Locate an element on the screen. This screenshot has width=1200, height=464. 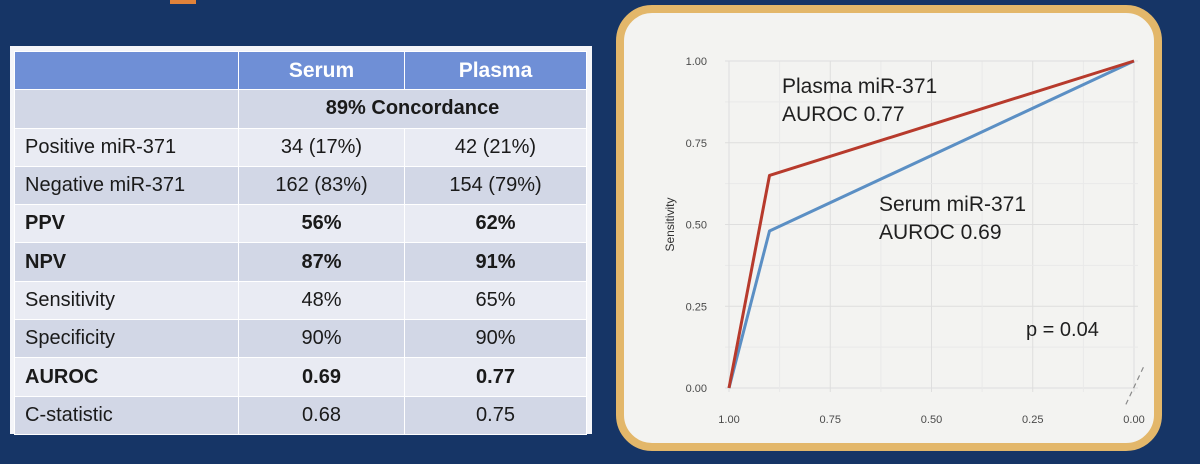
row-label: AUROC is located at coordinates (126, 377).